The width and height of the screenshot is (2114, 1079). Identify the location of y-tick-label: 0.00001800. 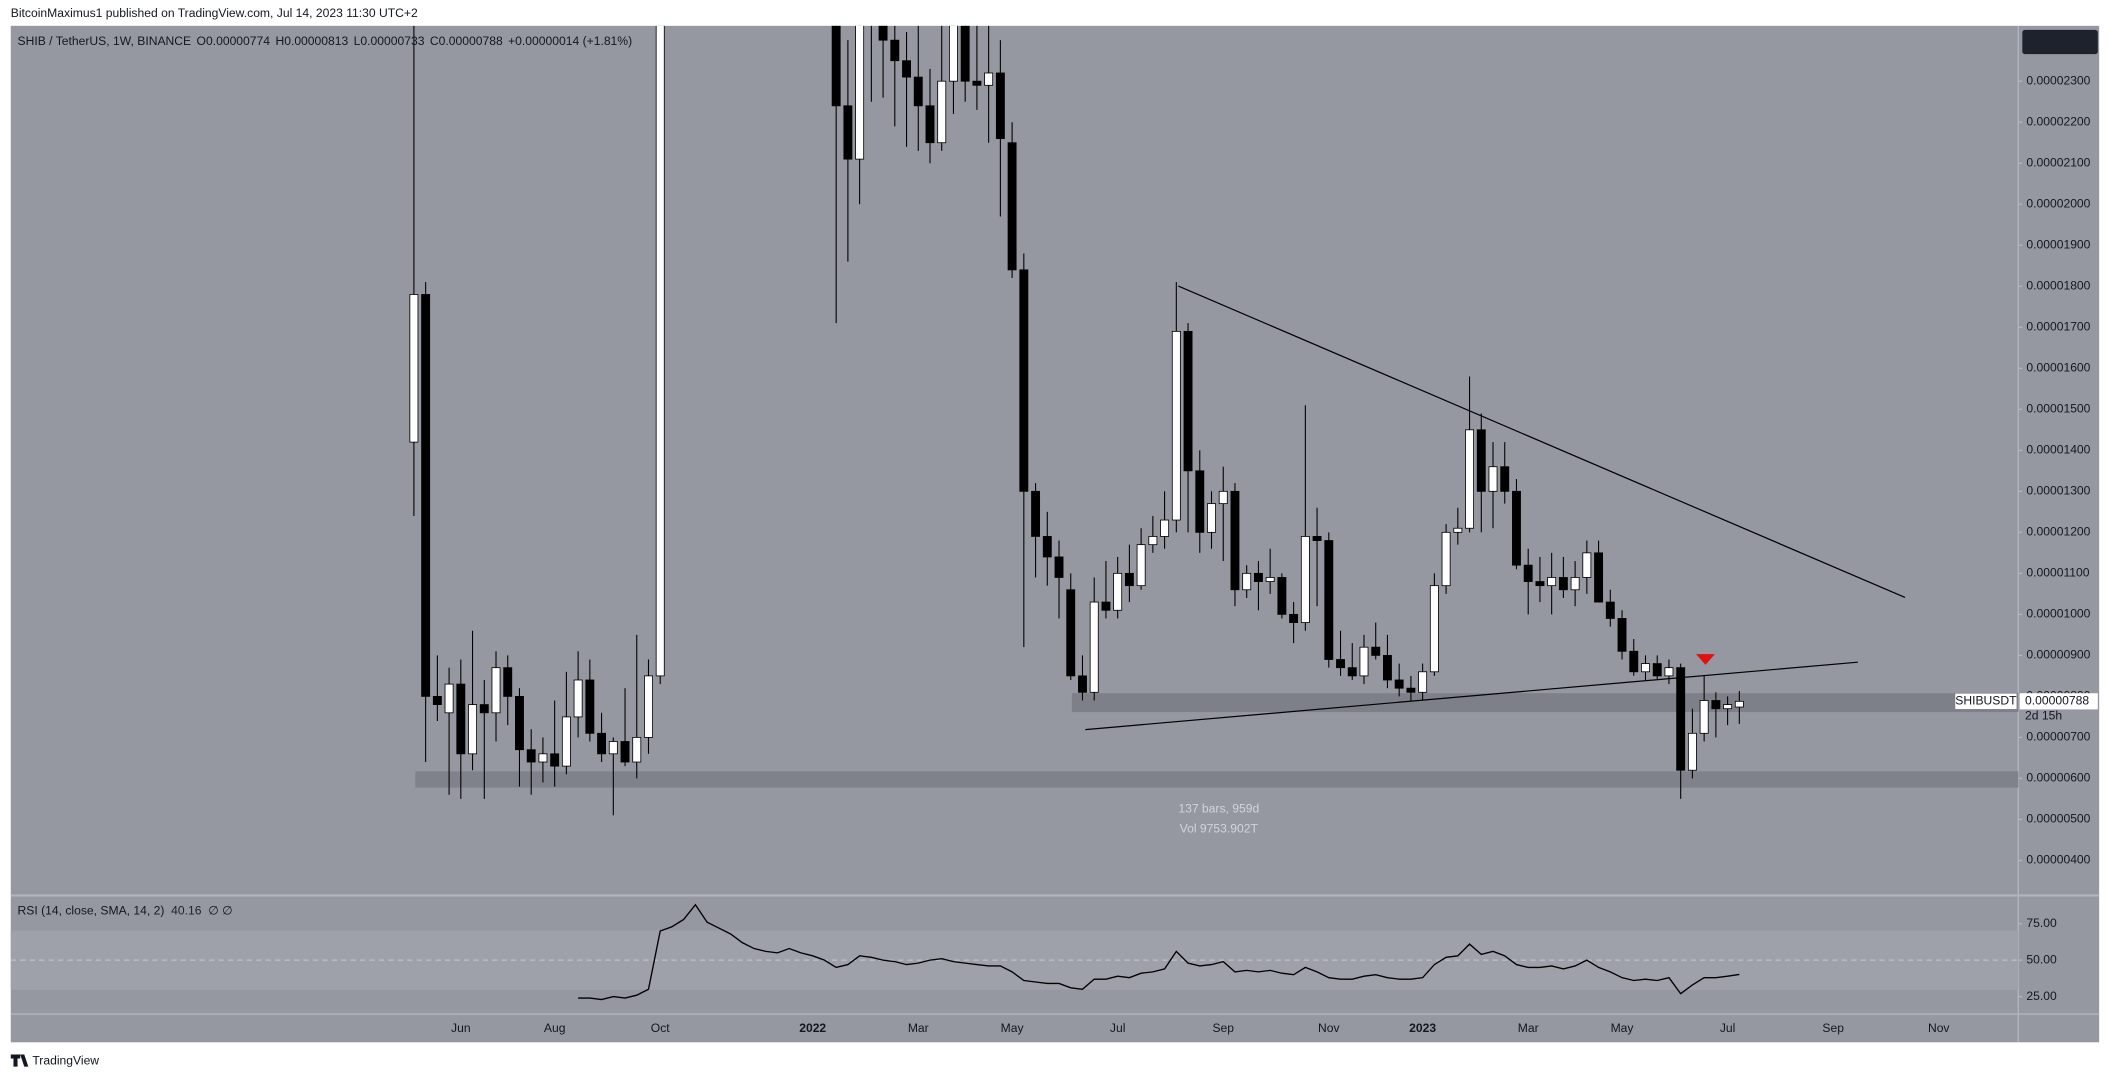
(2058, 285).